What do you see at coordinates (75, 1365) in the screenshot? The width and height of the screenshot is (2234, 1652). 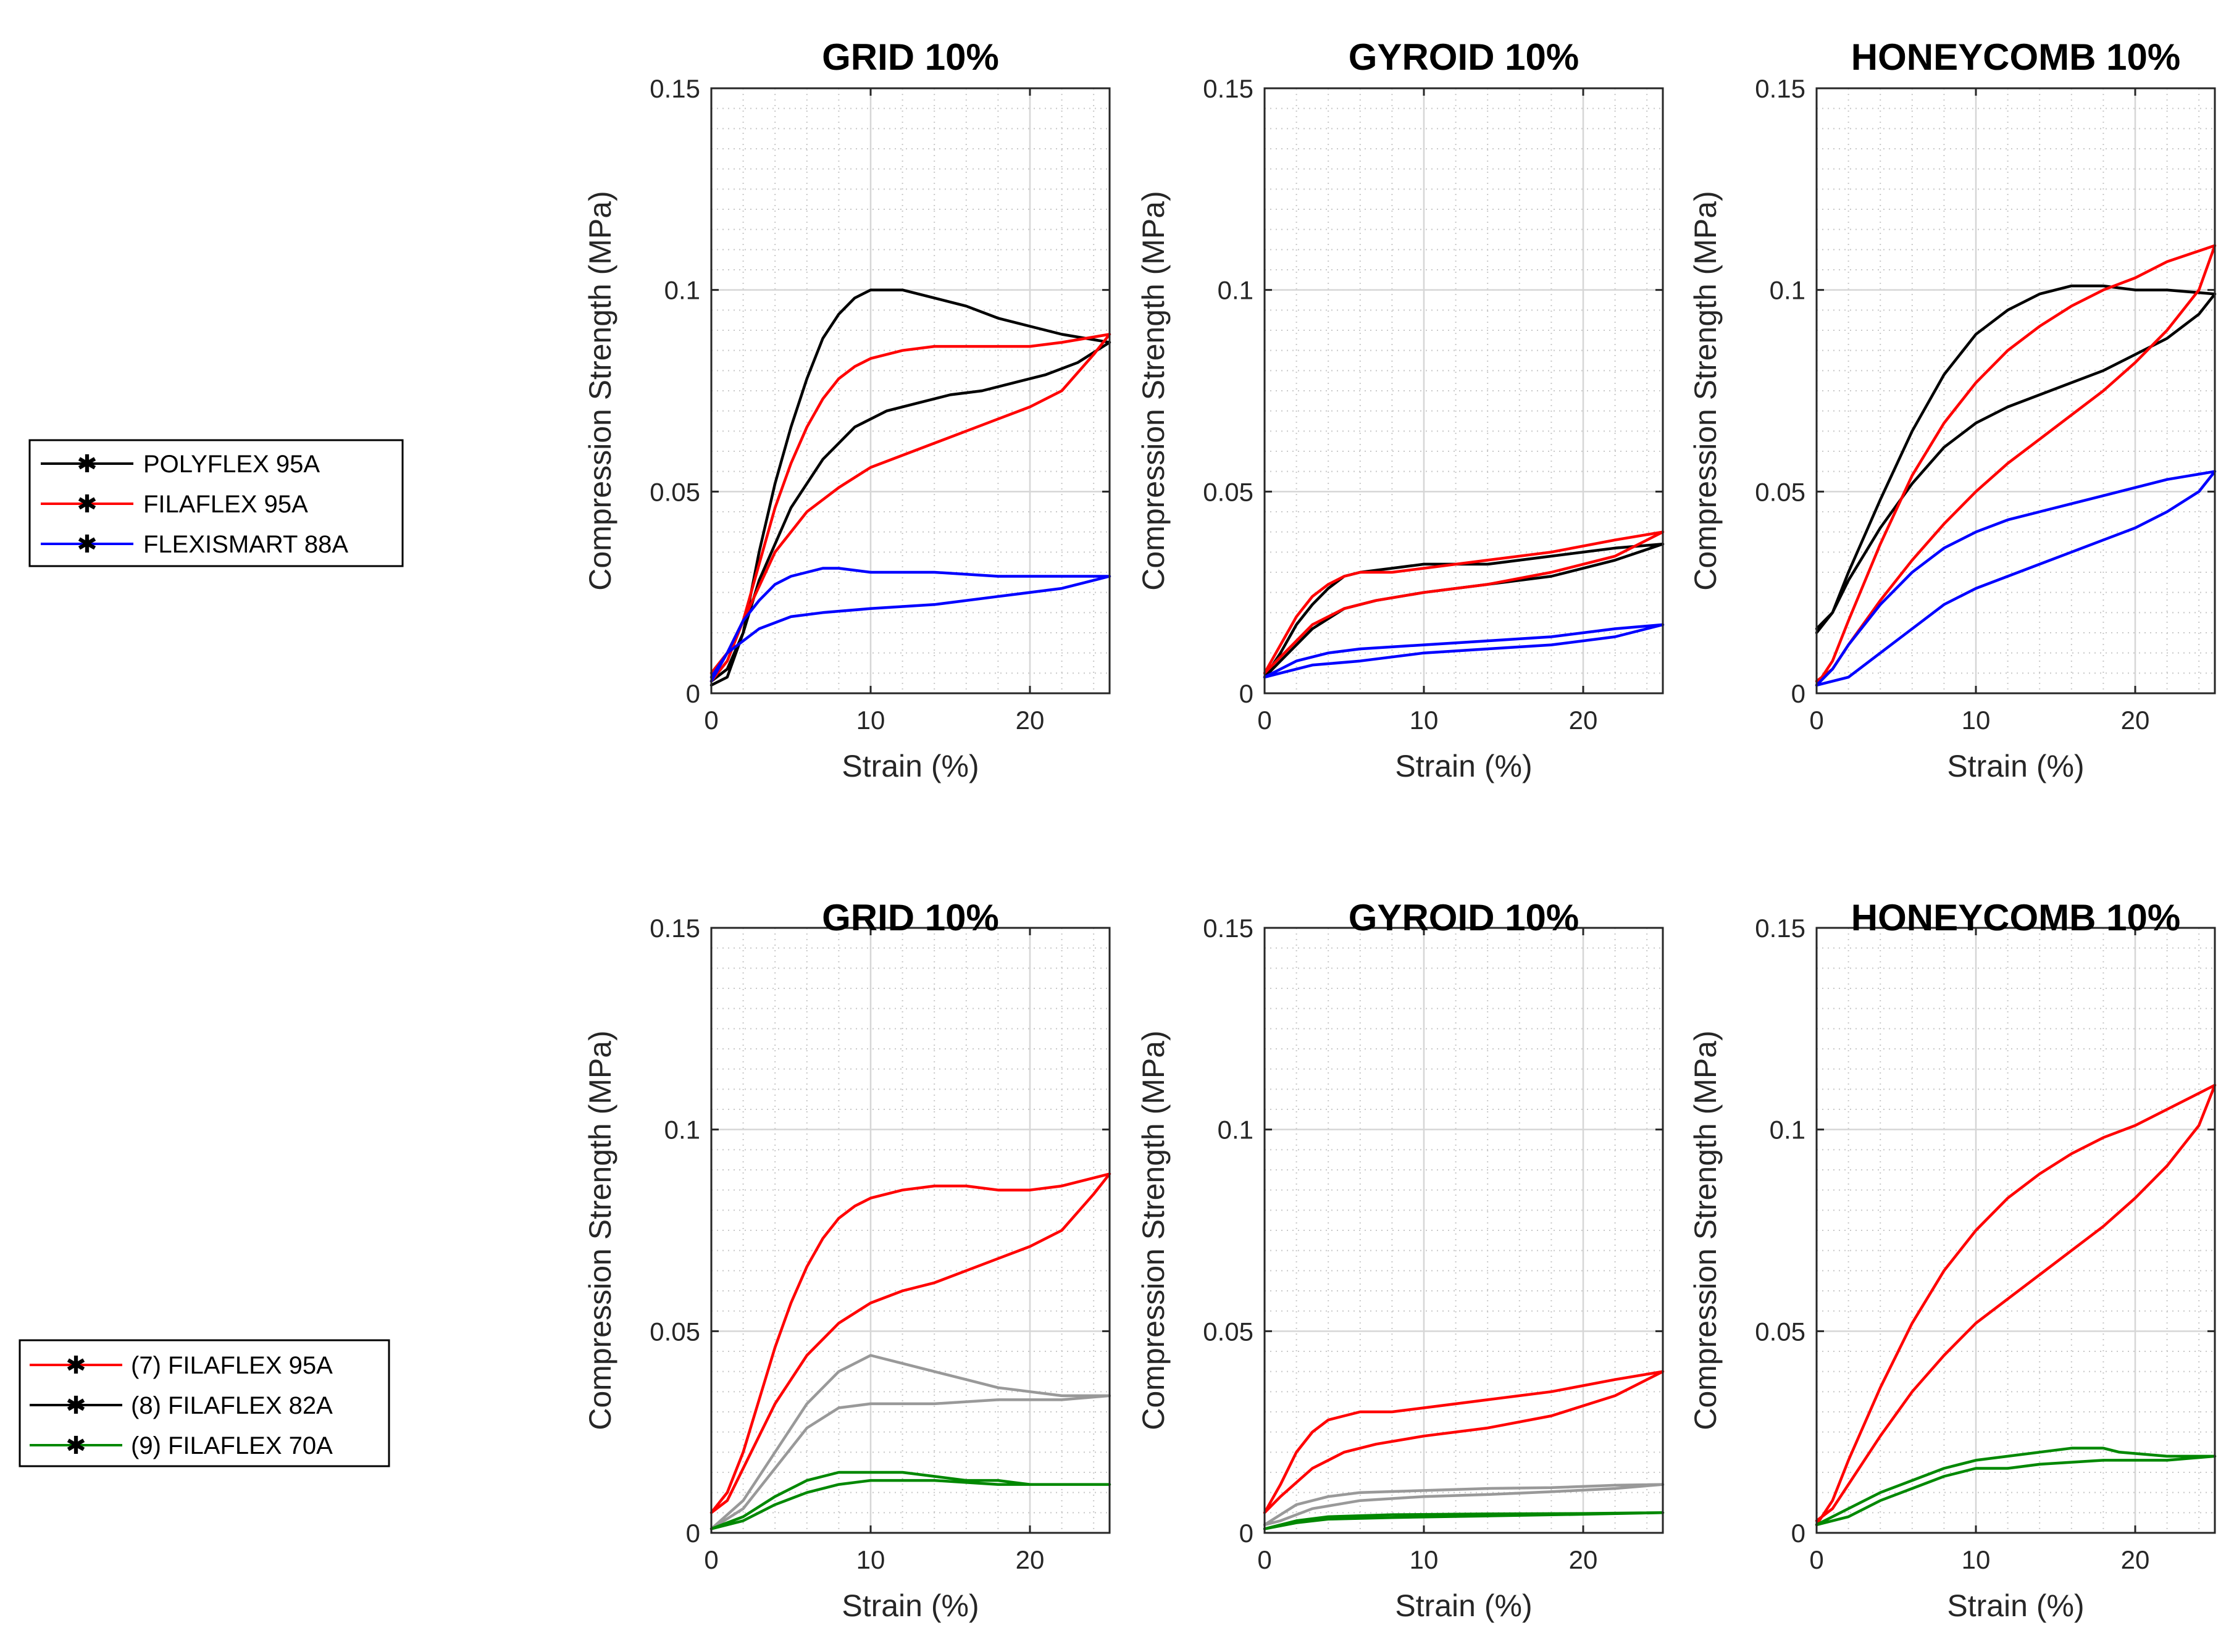 I see `legend-bottom-marker-0: ✱` at bounding box center [75, 1365].